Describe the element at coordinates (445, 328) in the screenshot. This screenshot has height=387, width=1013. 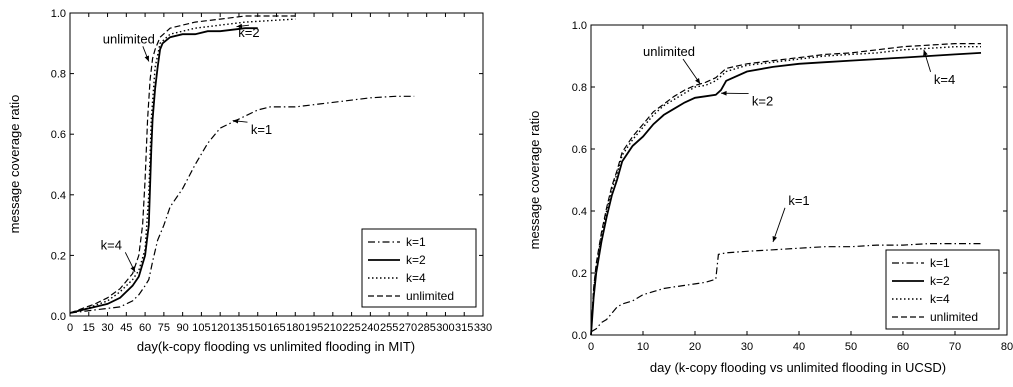
I see `x-tick-label: 300` at that location.